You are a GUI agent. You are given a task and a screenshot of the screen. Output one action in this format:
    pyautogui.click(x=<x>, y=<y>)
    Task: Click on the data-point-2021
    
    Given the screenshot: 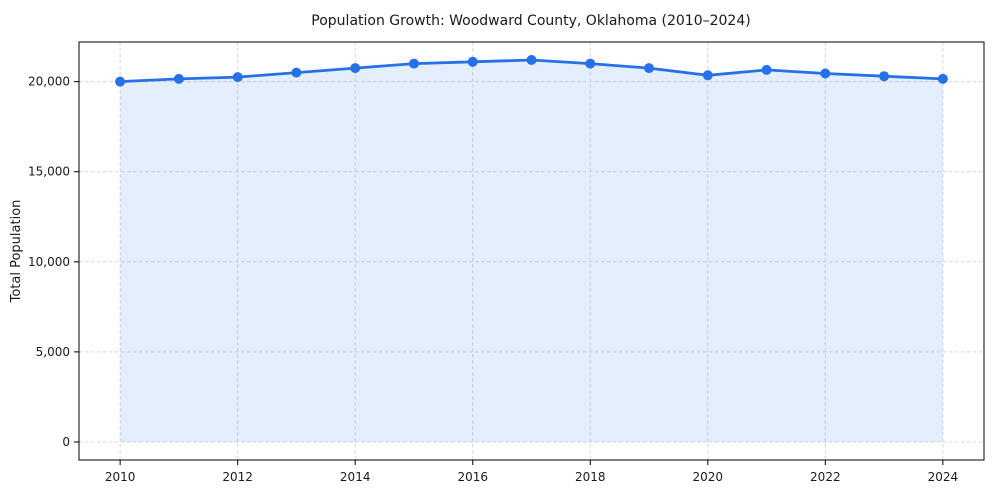 What is the action you would take?
    pyautogui.click(x=766, y=69)
    